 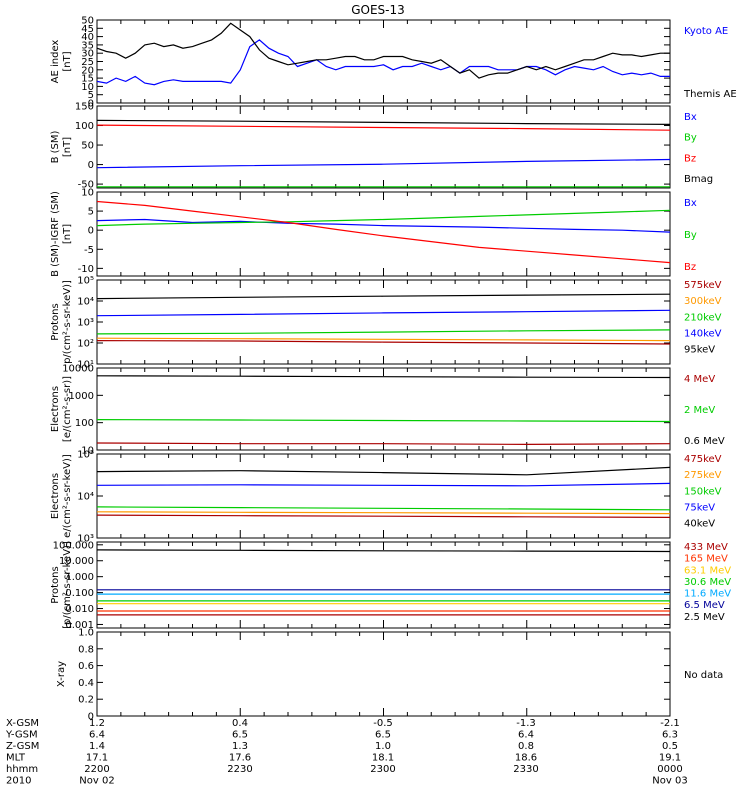 What do you see at coordinates (55, 321) in the screenshot?
I see `y-axis-label: Protons` at bounding box center [55, 321].